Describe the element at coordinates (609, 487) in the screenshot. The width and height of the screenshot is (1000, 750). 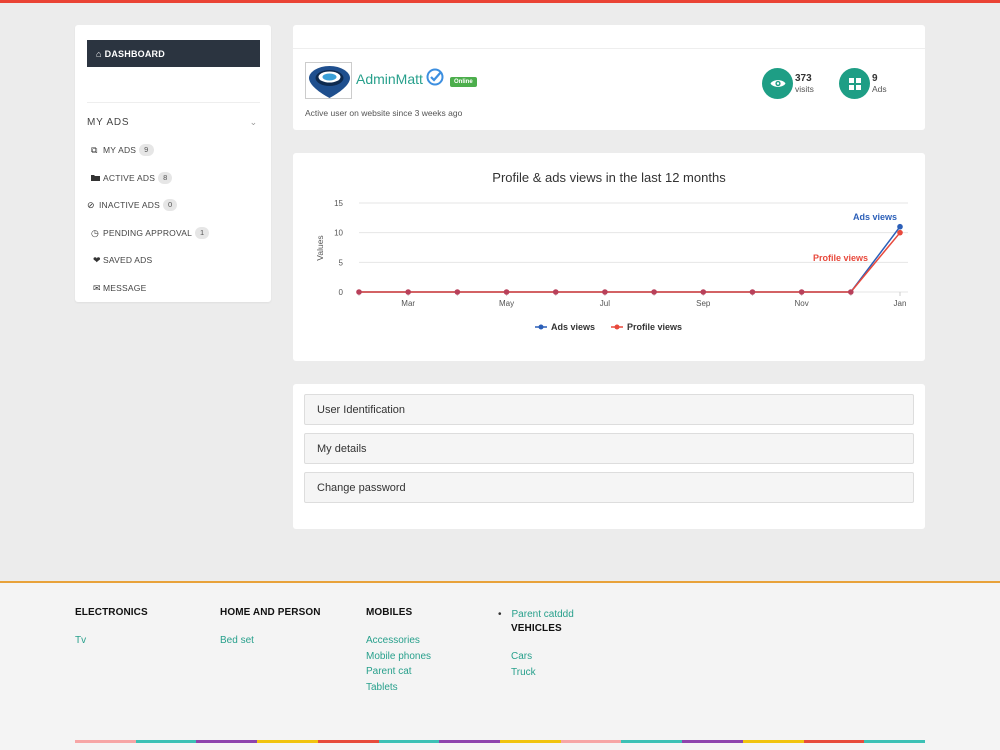
I see `accordion-change-password: Change password` at that location.